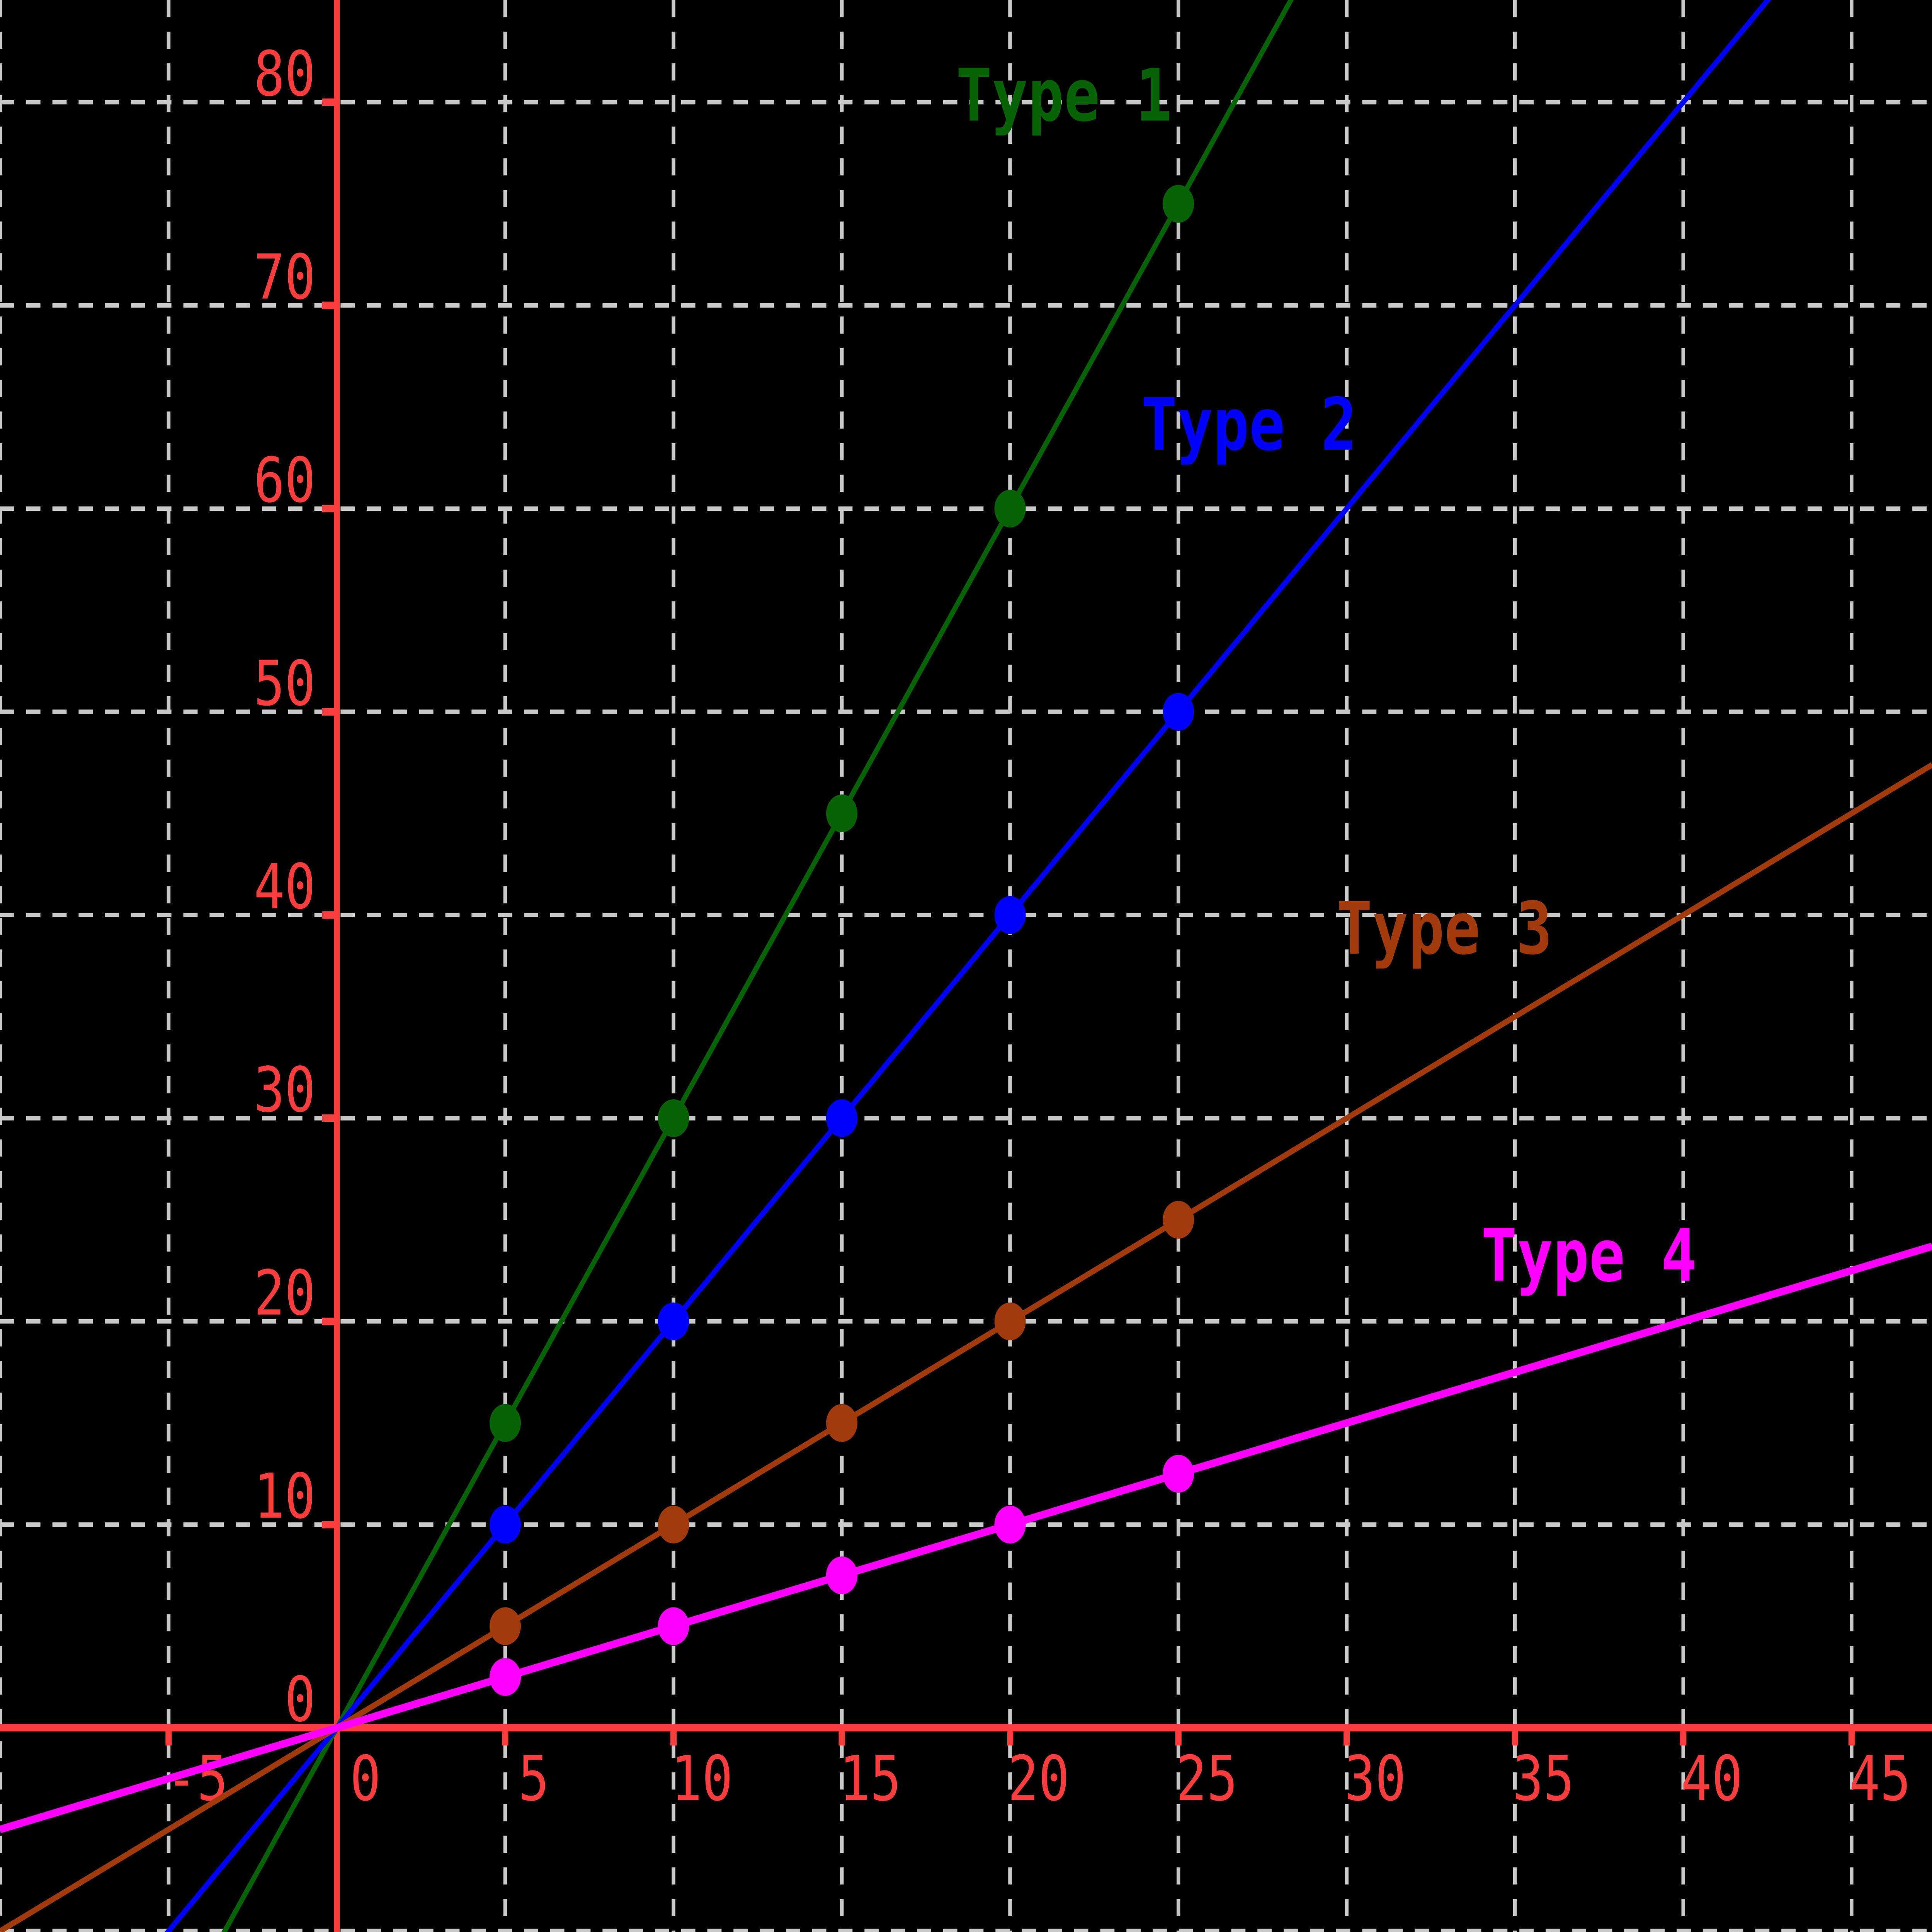 Image resolution: width=1932 pixels, height=1932 pixels. What do you see at coordinates (1178, 1474) in the screenshot?
I see `data-point-type-4-x25` at bounding box center [1178, 1474].